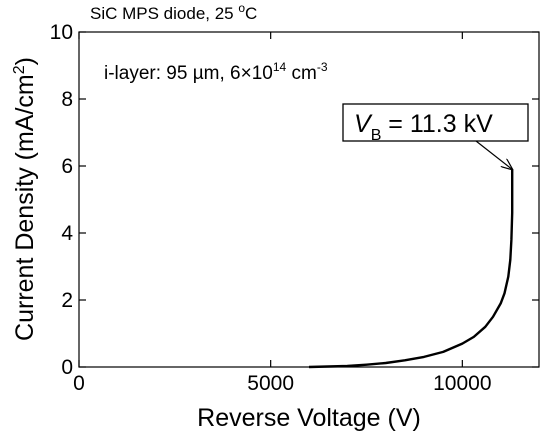 Image resolution: width=550 pixels, height=439 pixels. I want to click on breakdown-label-sub: B, so click(376, 135).